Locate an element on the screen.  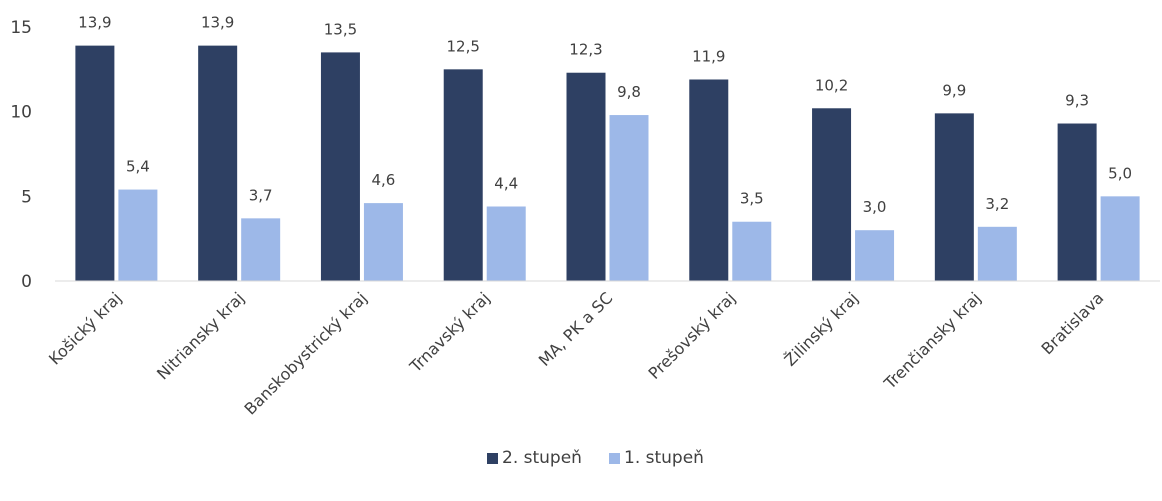
y-axis: 0 5 10 15 is located at coordinates (21, 155).